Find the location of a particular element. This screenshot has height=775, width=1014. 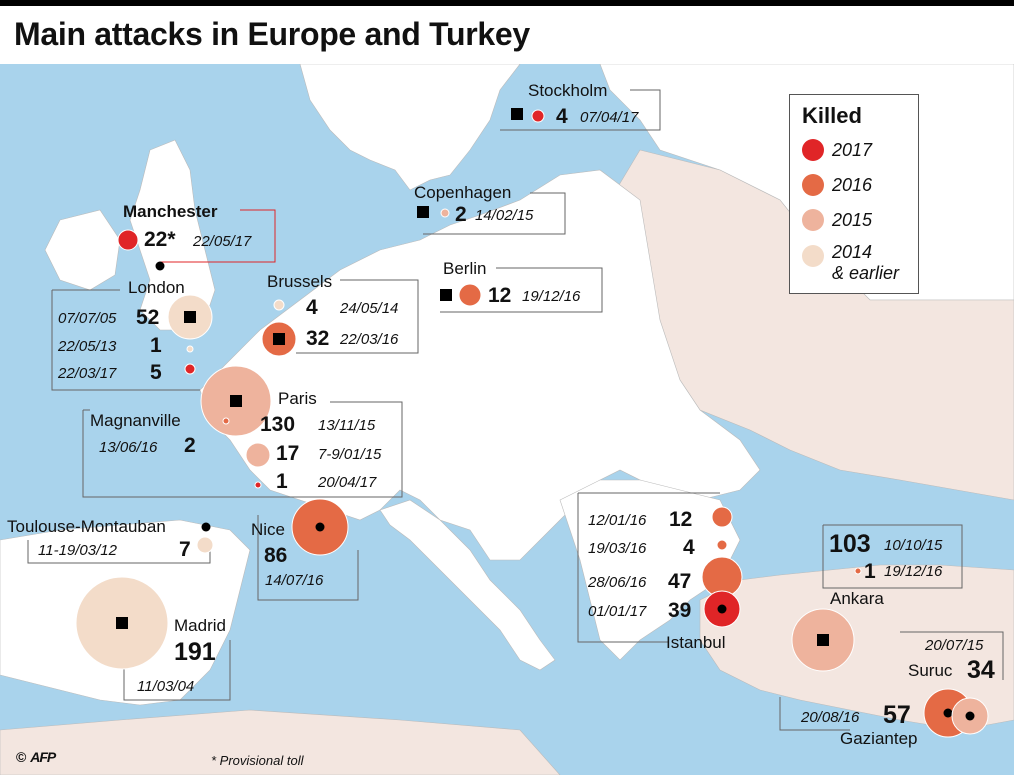

ankara-label: Ankara is located at coordinates (857, 598).